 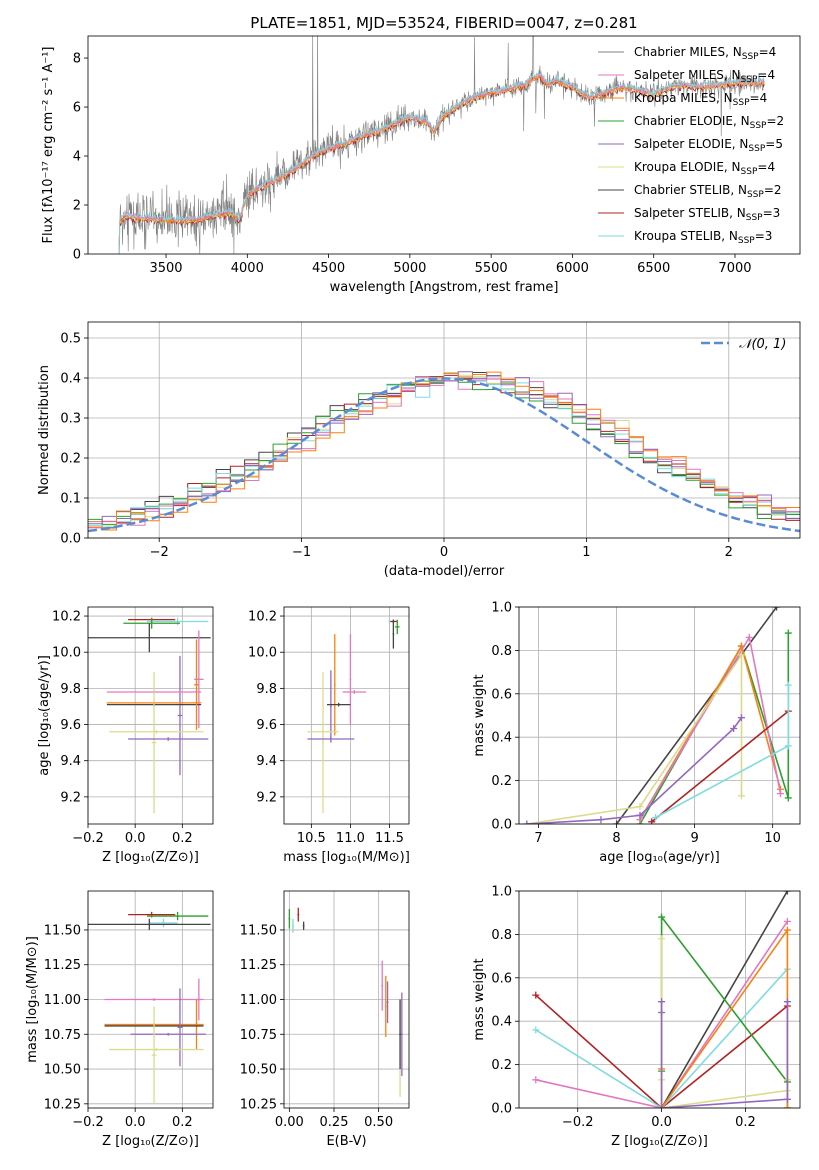 I want to click on legend-entry: 𝒩(0, 1), so click(x=762, y=344).